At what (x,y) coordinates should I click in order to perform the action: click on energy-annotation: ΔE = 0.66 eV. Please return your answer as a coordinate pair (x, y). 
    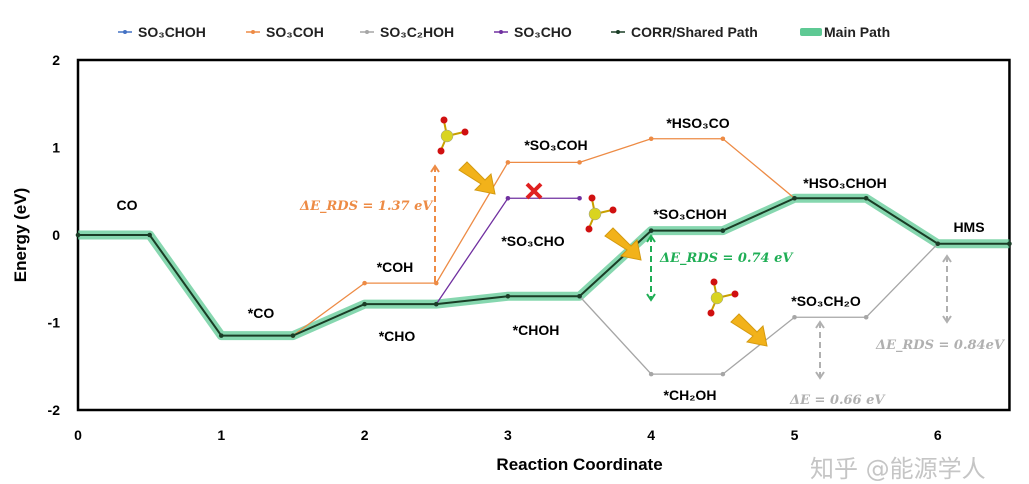
    Looking at the image, I should click on (837, 400).